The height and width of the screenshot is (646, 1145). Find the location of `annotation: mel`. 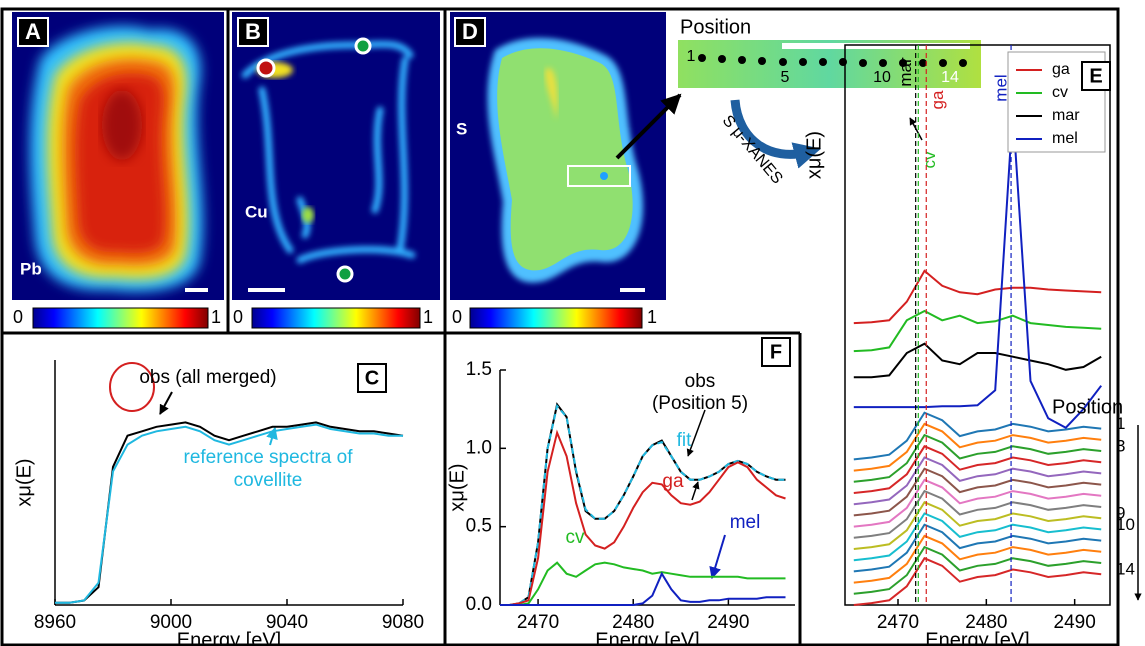

annotation: mel is located at coordinates (745, 522).